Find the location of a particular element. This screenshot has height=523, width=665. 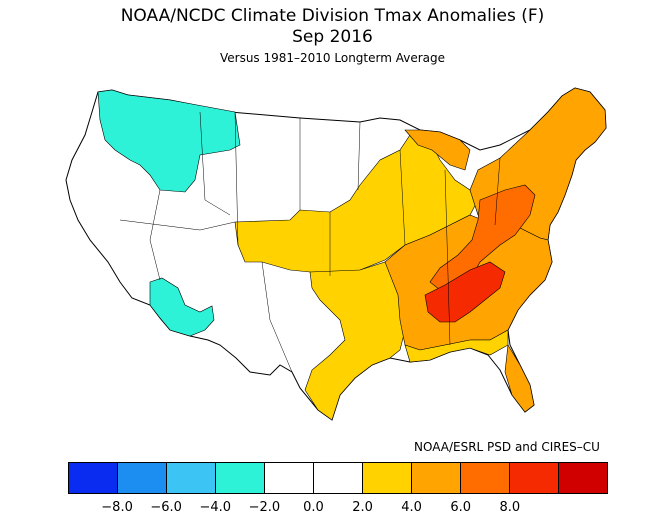

map-period: Sep 2016 is located at coordinates (332, 37).